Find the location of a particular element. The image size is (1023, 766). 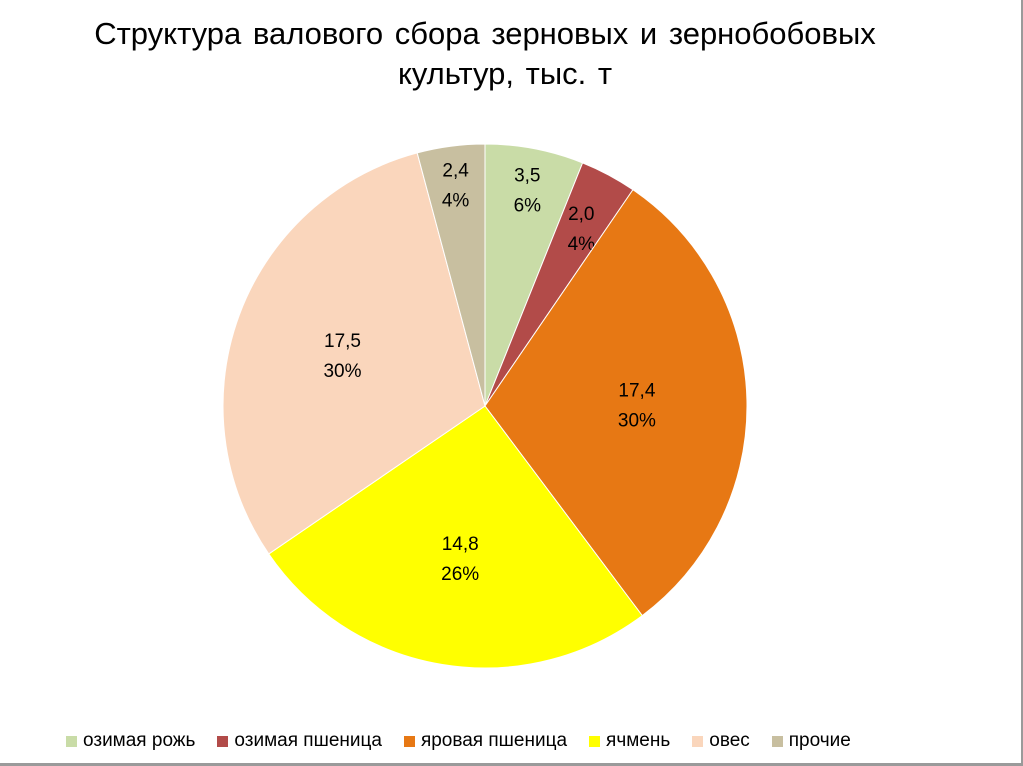

frame-border-right is located at coordinates (1022, 383).